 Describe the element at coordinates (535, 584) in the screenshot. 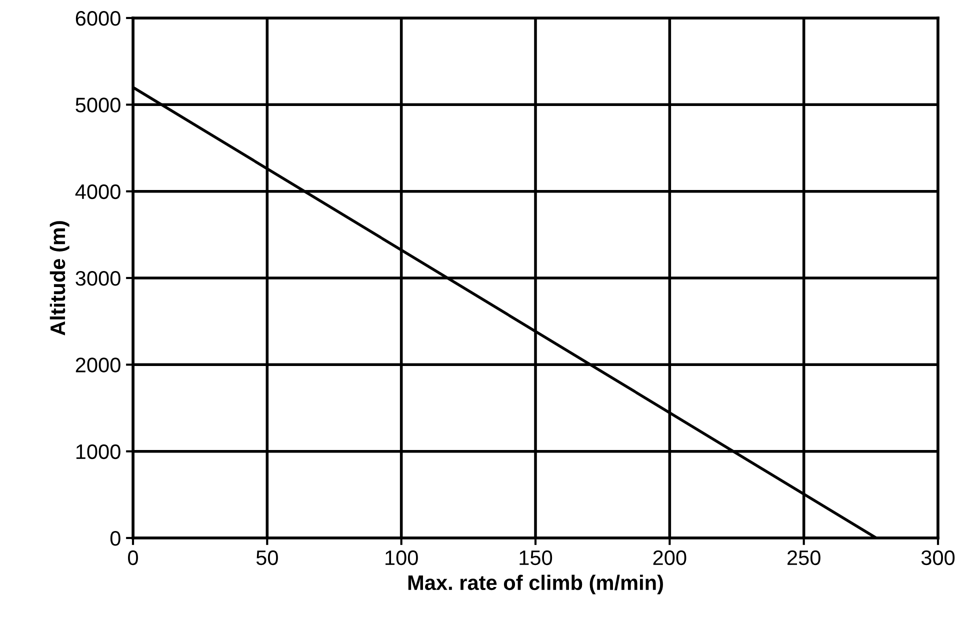

I see `x-axis-title: Max. rate of climb (m/min)` at that location.